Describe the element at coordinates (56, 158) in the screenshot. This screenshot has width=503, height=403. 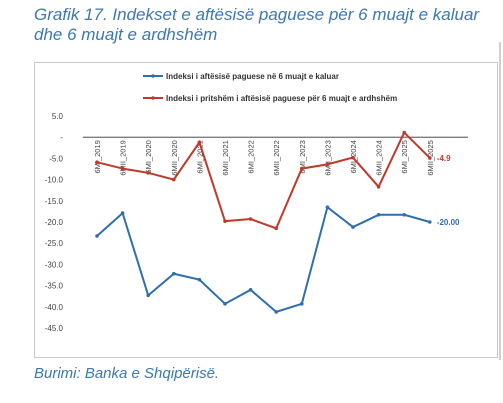
I see `y-tick-label: -5.0` at that location.